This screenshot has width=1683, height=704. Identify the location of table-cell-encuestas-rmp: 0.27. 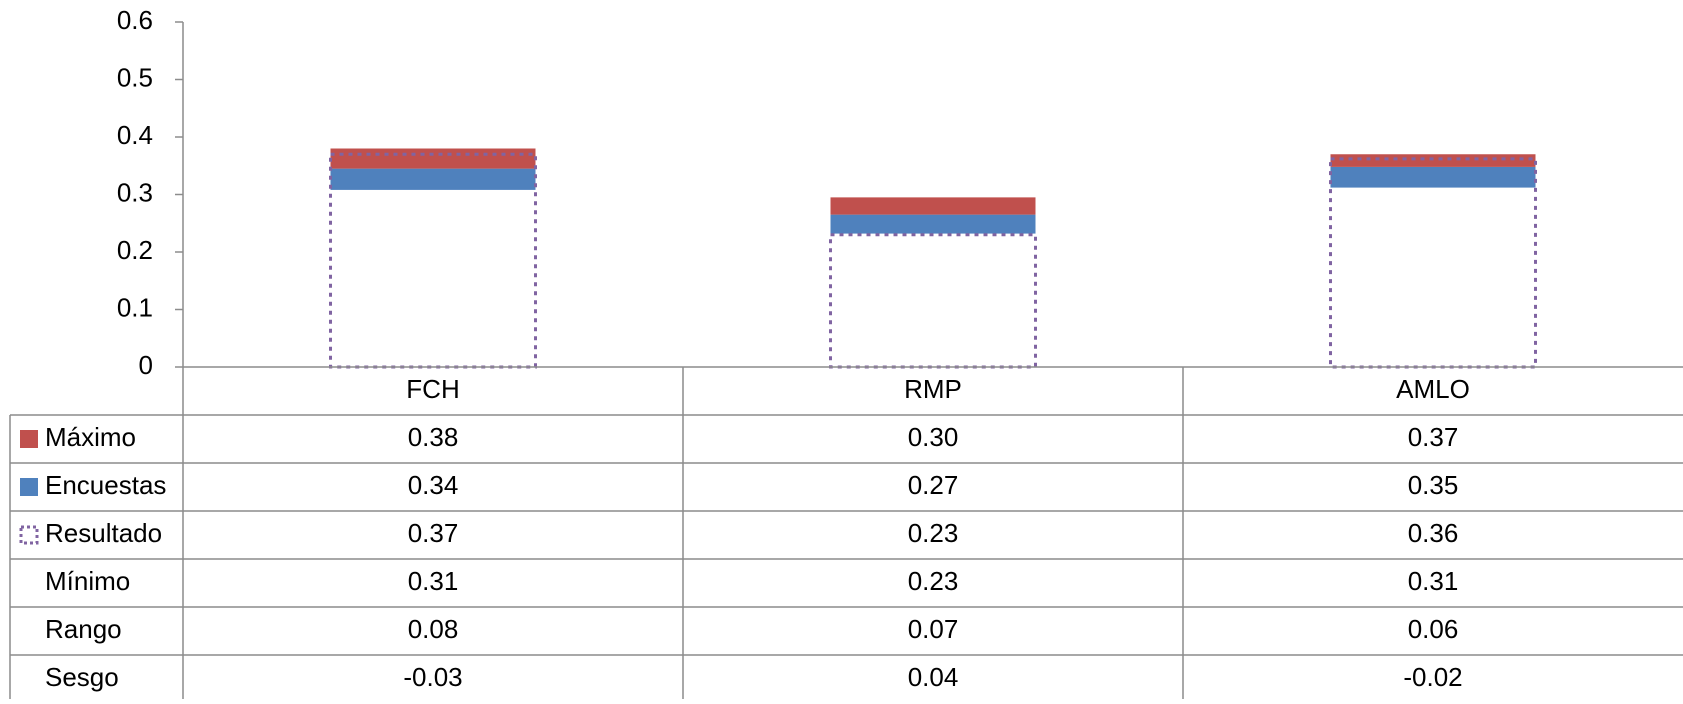
(933, 485).